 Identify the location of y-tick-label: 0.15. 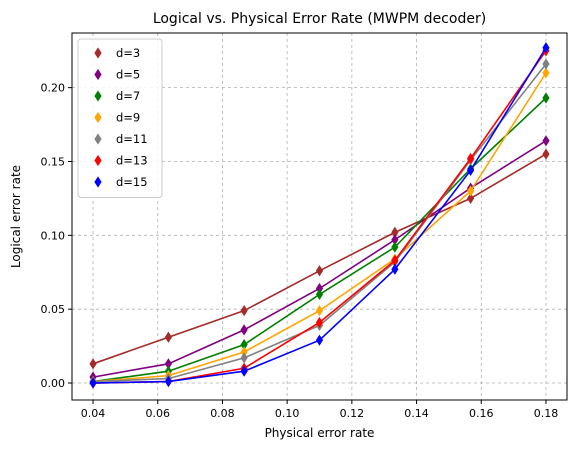
(53, 161).